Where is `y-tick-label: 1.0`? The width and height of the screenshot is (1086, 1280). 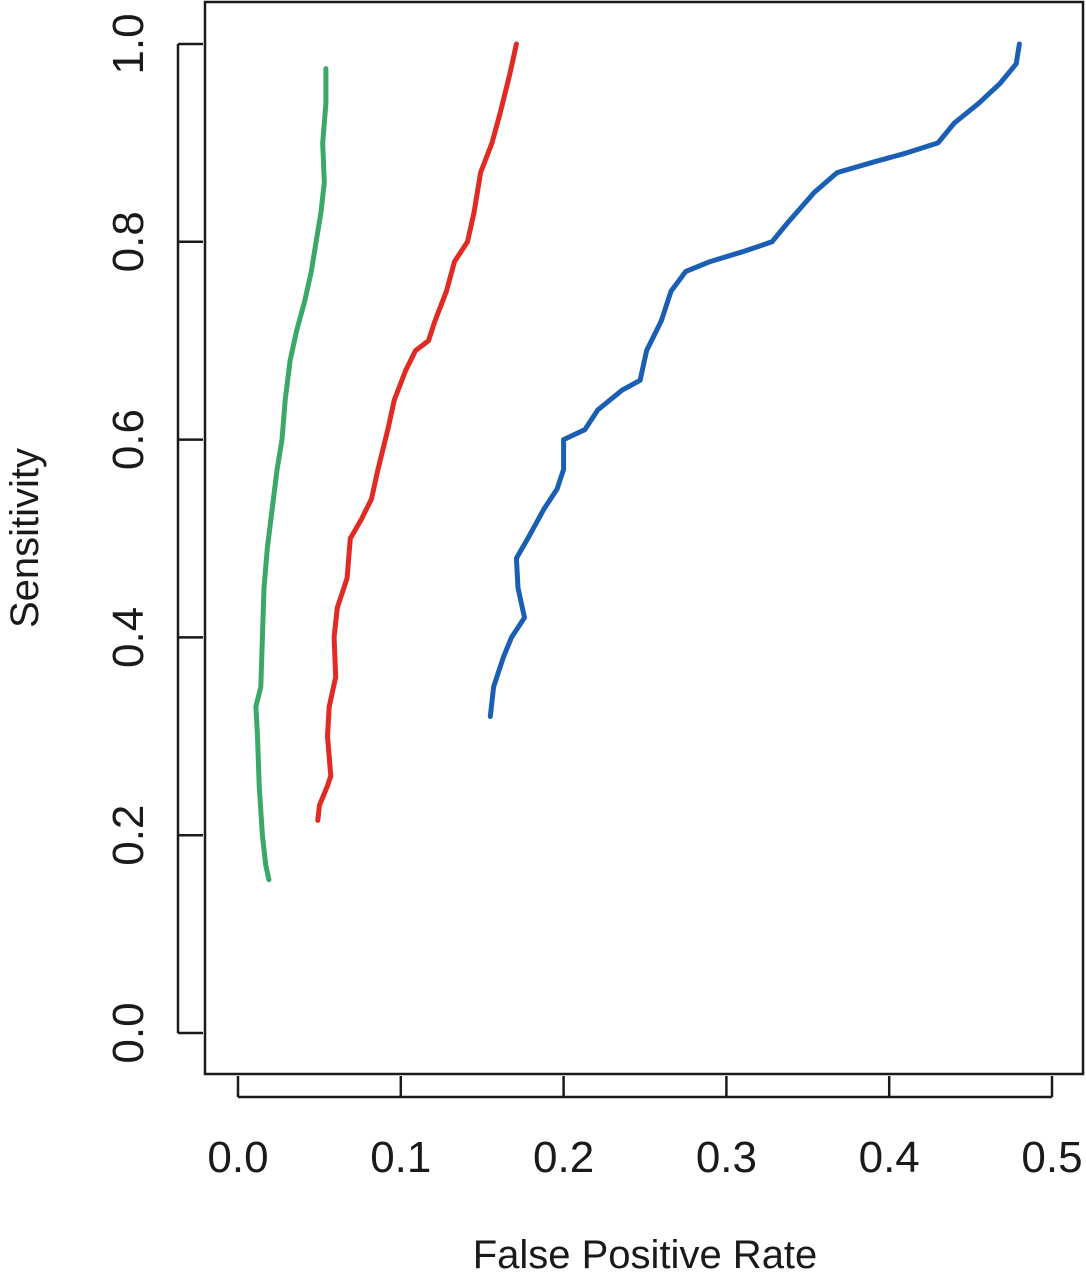 y-tick-label: 1.0 is located at coordinates (128, 43).